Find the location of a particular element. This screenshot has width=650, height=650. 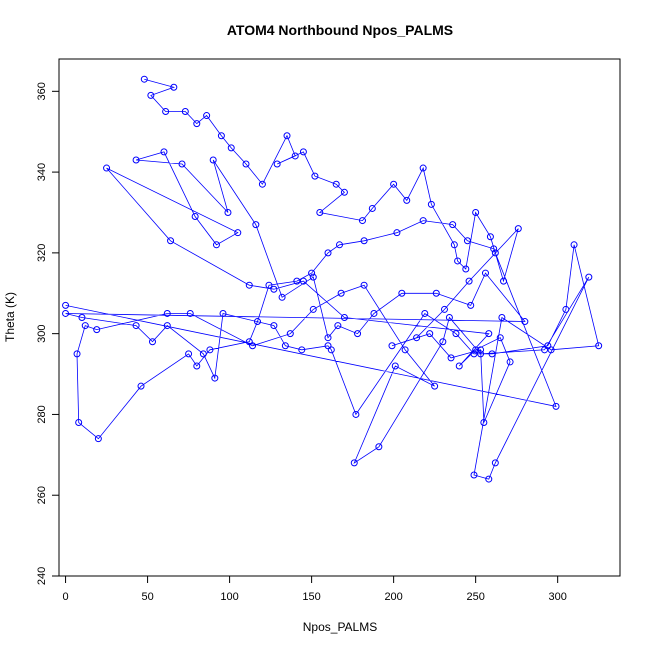

x-tick-label: 200 is located at coordinates (393, 597).